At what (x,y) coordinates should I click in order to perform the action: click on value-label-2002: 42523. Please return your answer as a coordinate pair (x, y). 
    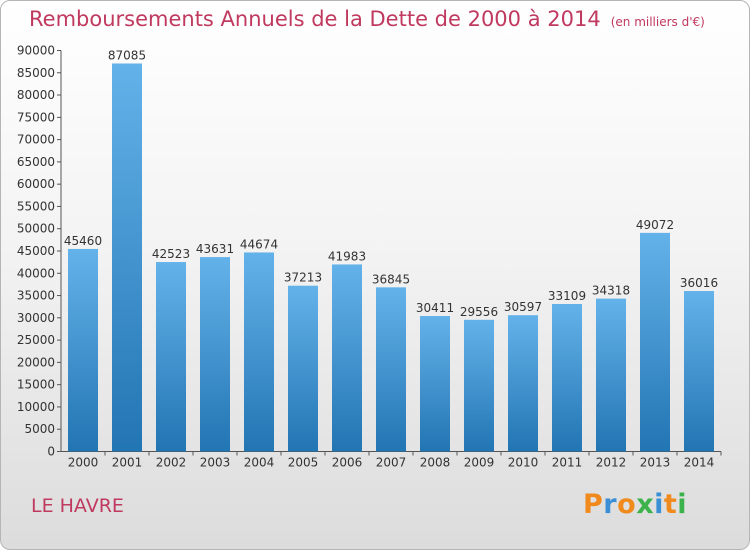
    Looking at the image, I should click on (171, 254).